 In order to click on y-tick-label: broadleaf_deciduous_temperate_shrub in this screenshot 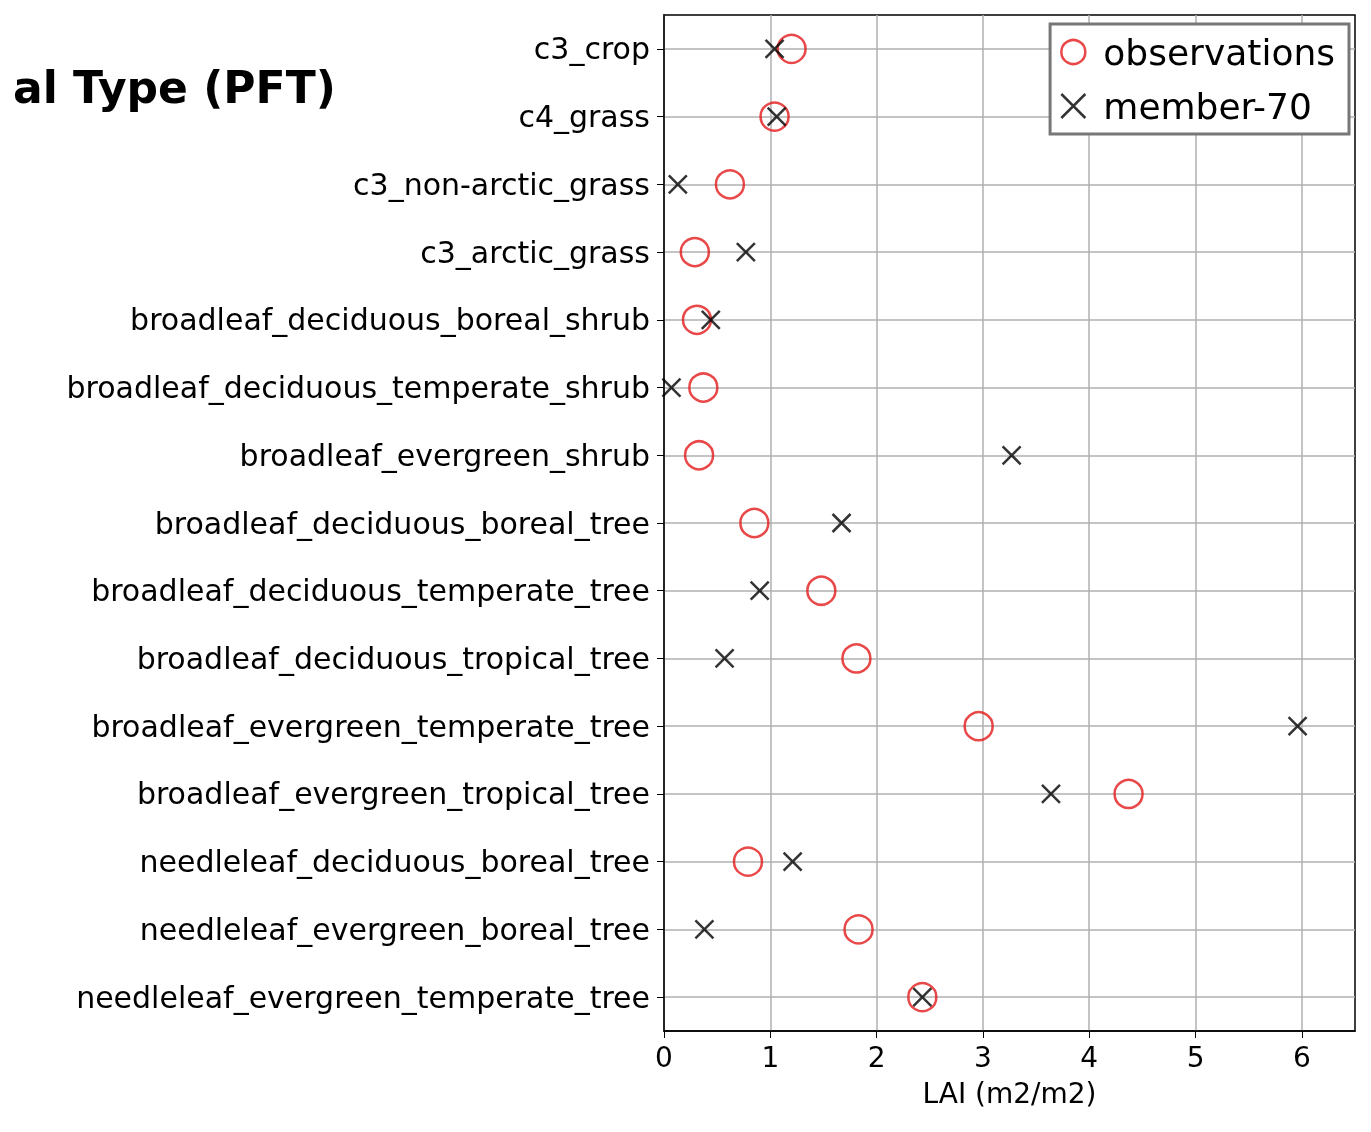, I will do `click(358, 388)`.